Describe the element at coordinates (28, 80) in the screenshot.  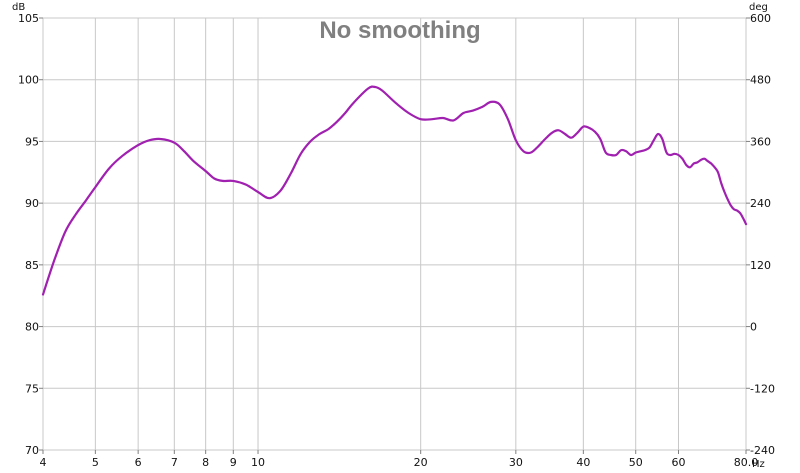
I see `y-tick-label: 100` at that location.